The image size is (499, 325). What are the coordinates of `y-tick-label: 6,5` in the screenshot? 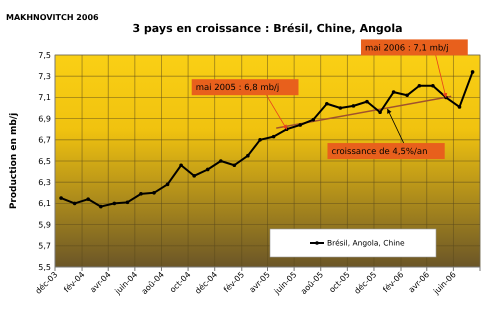 It's located at (44, 161).